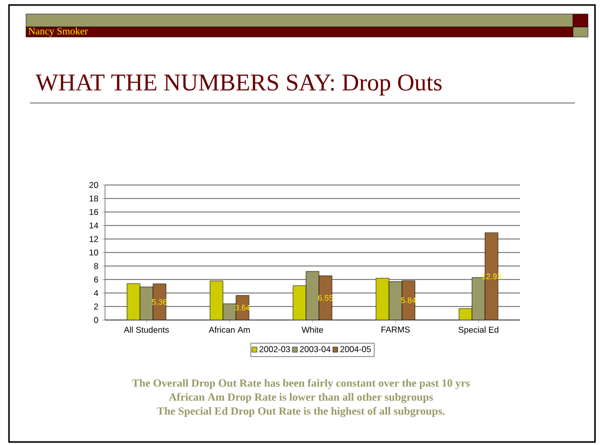  Describe the element at coordinates (94, 239) in the screenshot. I see `y-tick-label: 12` at that location.